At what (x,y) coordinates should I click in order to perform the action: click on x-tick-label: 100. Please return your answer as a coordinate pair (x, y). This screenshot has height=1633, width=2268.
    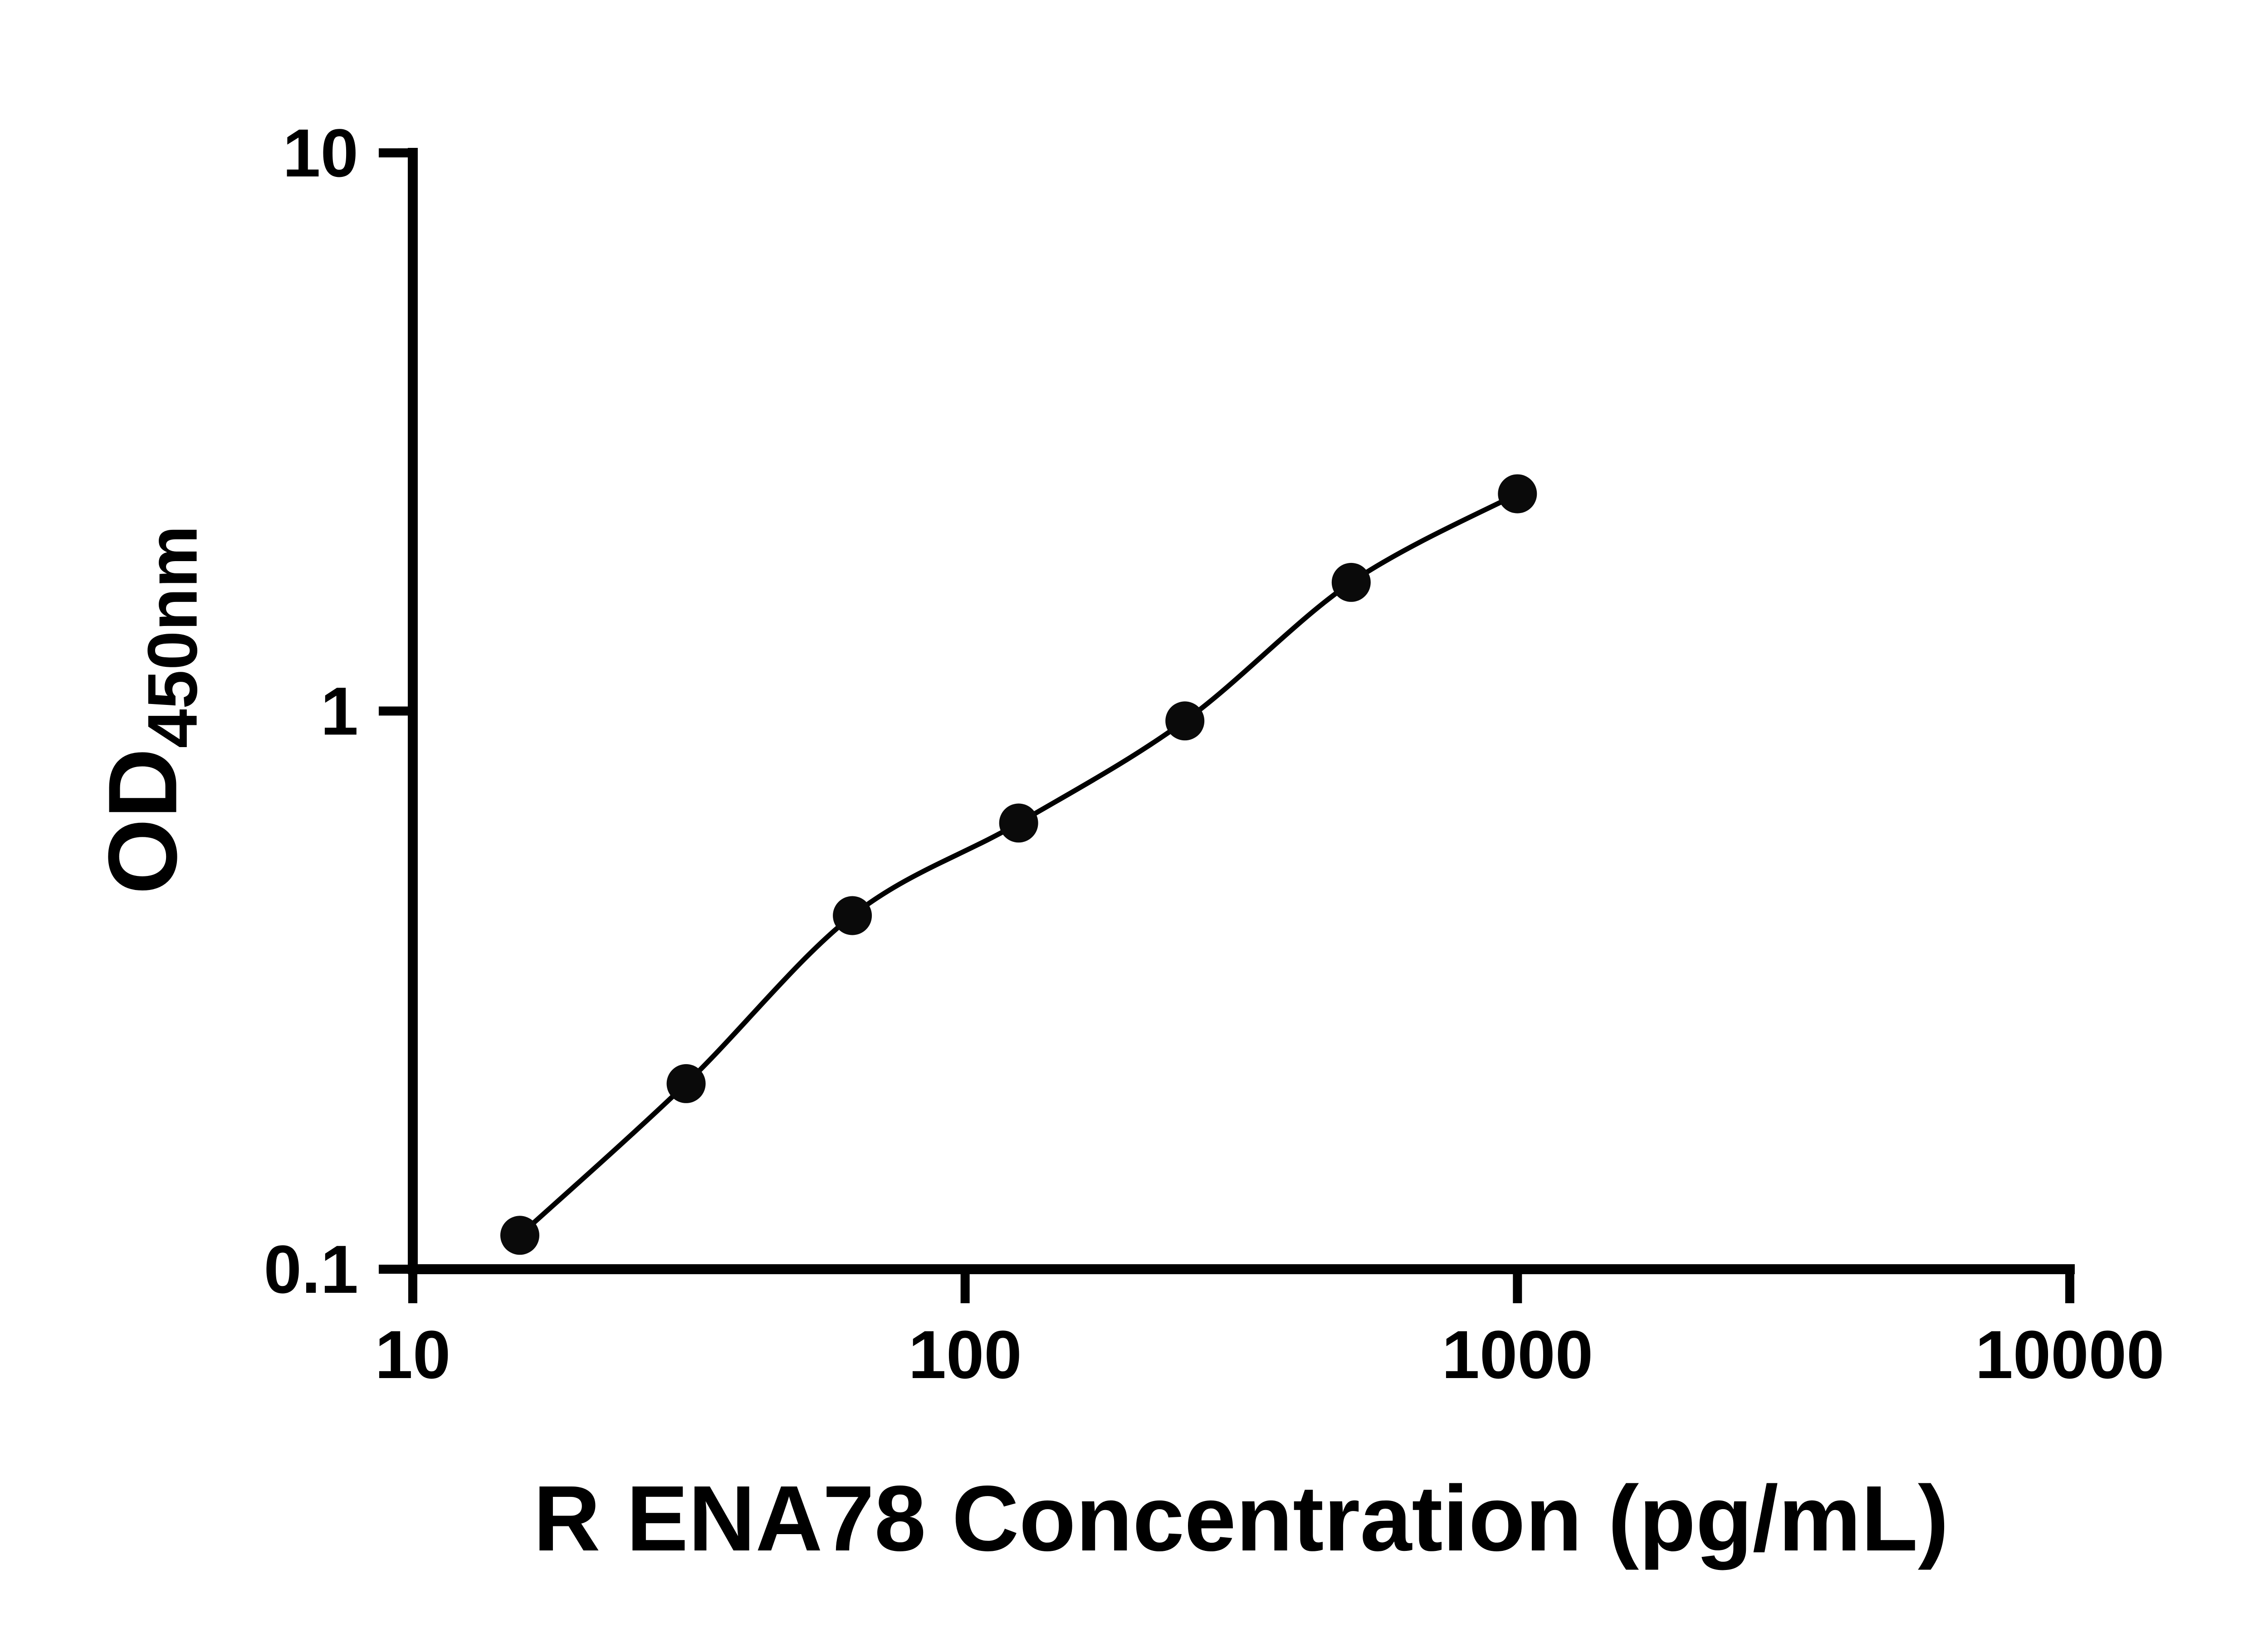
    Looking at the image, I should click on (966, 1354).